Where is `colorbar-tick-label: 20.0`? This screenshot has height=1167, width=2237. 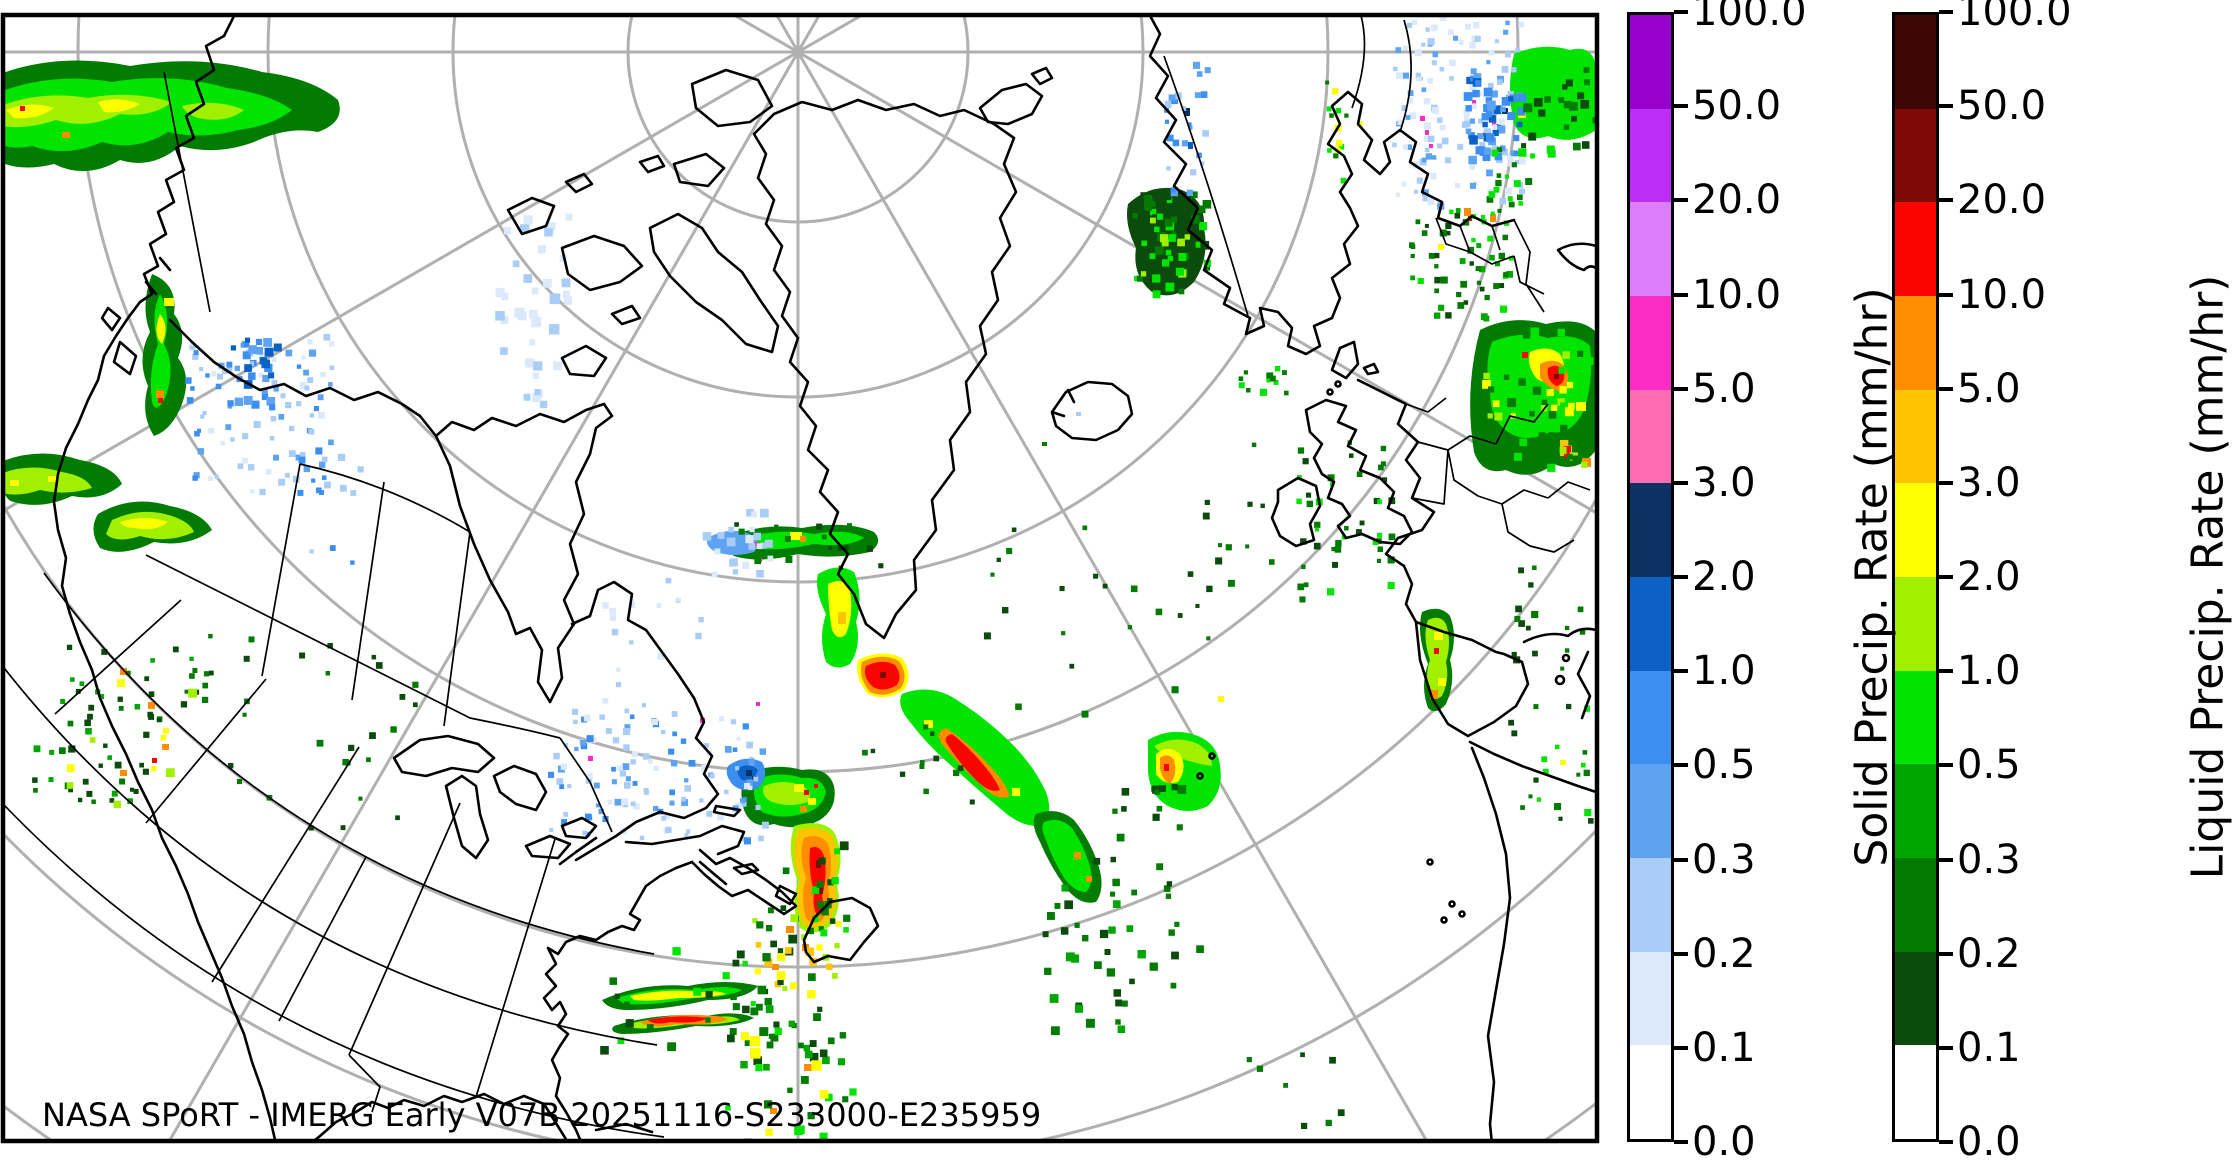
colorbar-tick-label: 20.0 is located at coordinates (1737, 200).